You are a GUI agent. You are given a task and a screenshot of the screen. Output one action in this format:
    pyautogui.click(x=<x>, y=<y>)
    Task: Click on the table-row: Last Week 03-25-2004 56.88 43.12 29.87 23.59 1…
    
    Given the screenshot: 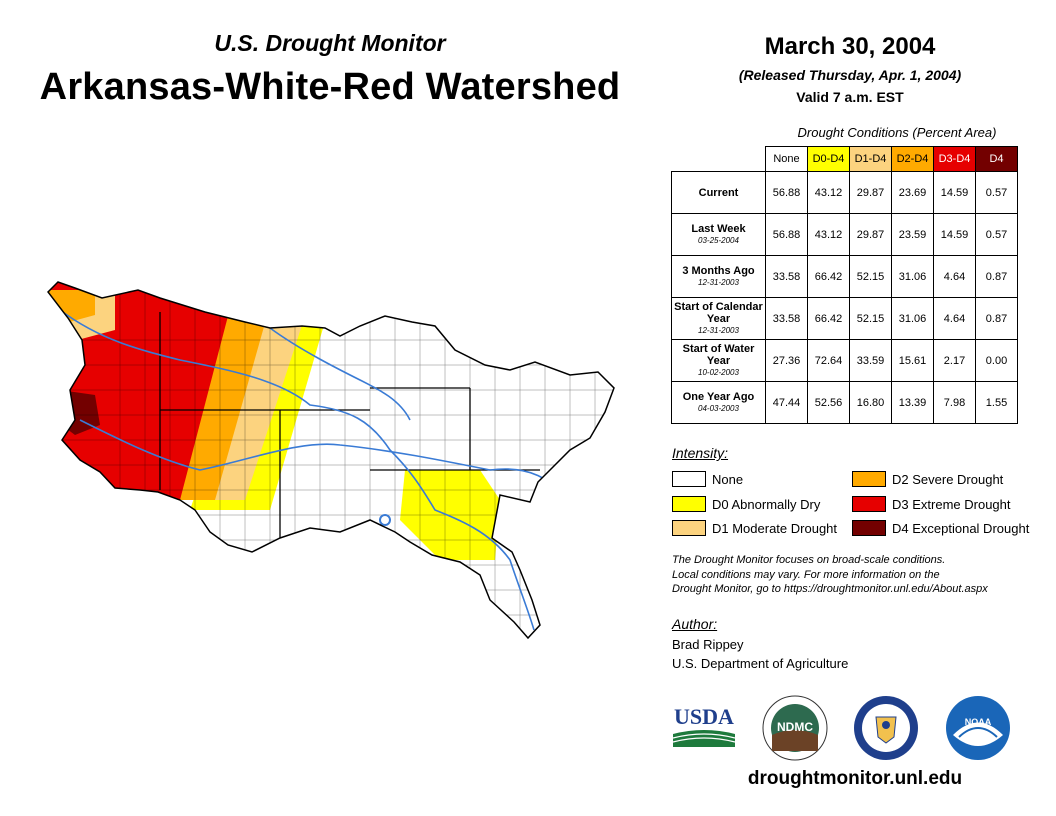 What is the action you would take?
    pyautogui.click(x=844, y=234)
    